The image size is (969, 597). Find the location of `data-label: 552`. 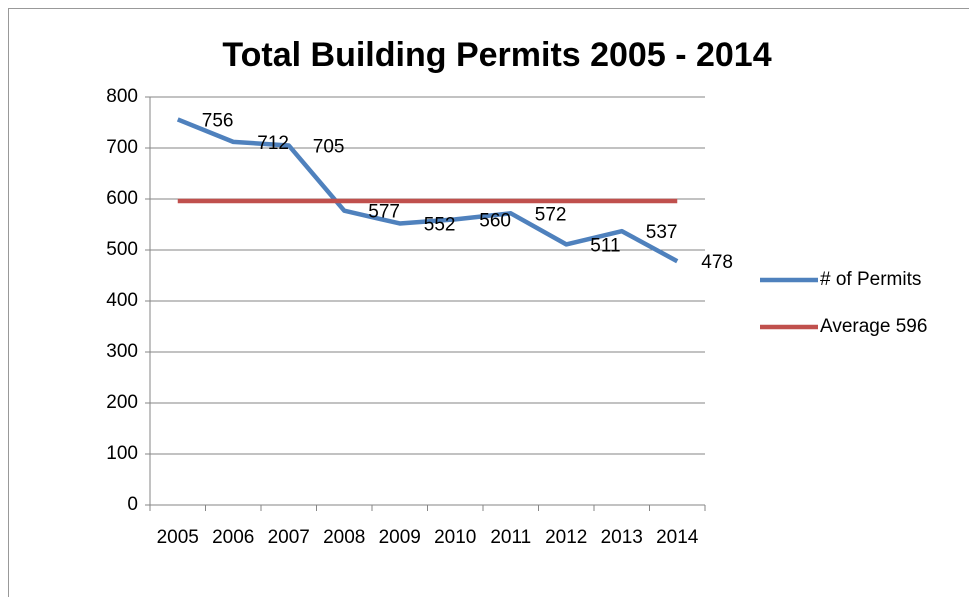

data-label: 552 is located at coordinates (440, 224).